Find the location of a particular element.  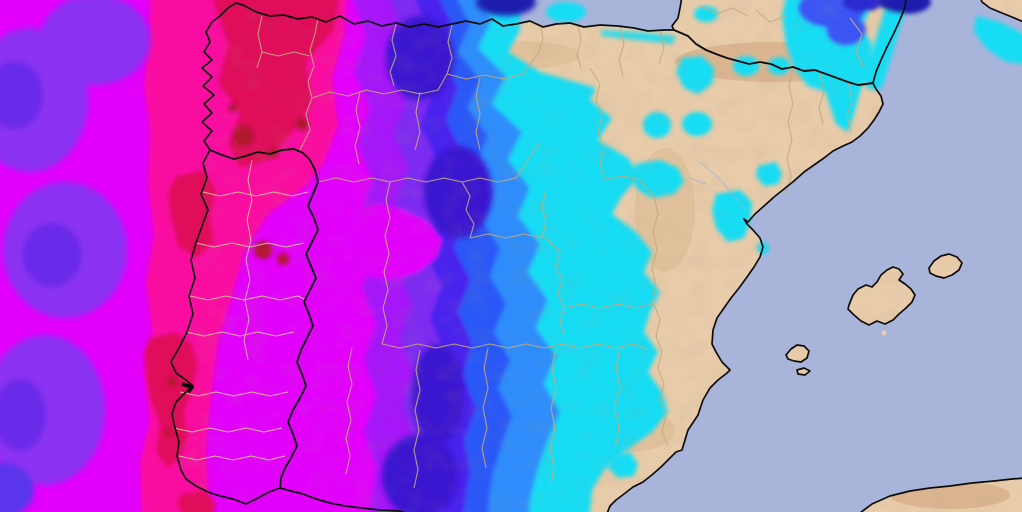

cyan-cell is located at coordinates (566, 12).